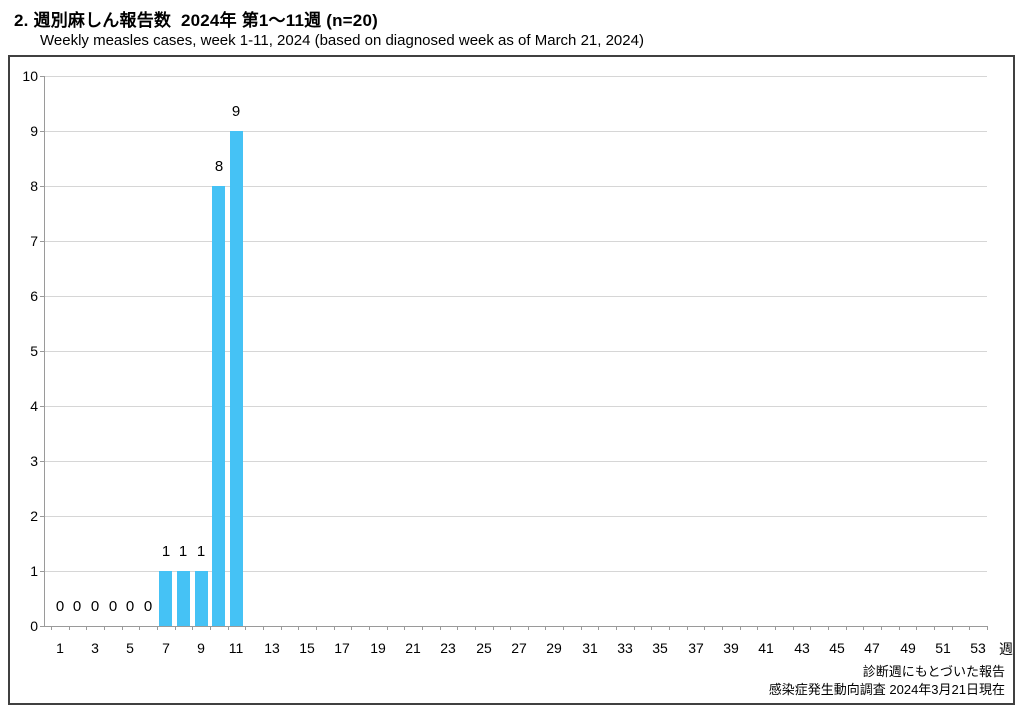 This screenshot has width=1024, height=717. Describe the element at coordinates (34, 626) in the screenshot. I see `y-tick-label: 0` at that location.